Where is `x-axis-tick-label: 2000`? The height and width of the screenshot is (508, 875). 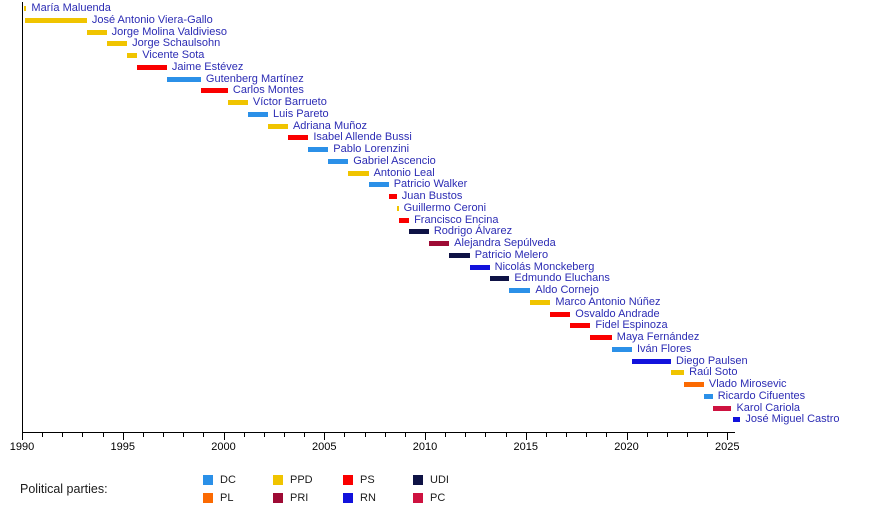 x-axis-tick-label: 2000 is located at coordinates (223, 447).